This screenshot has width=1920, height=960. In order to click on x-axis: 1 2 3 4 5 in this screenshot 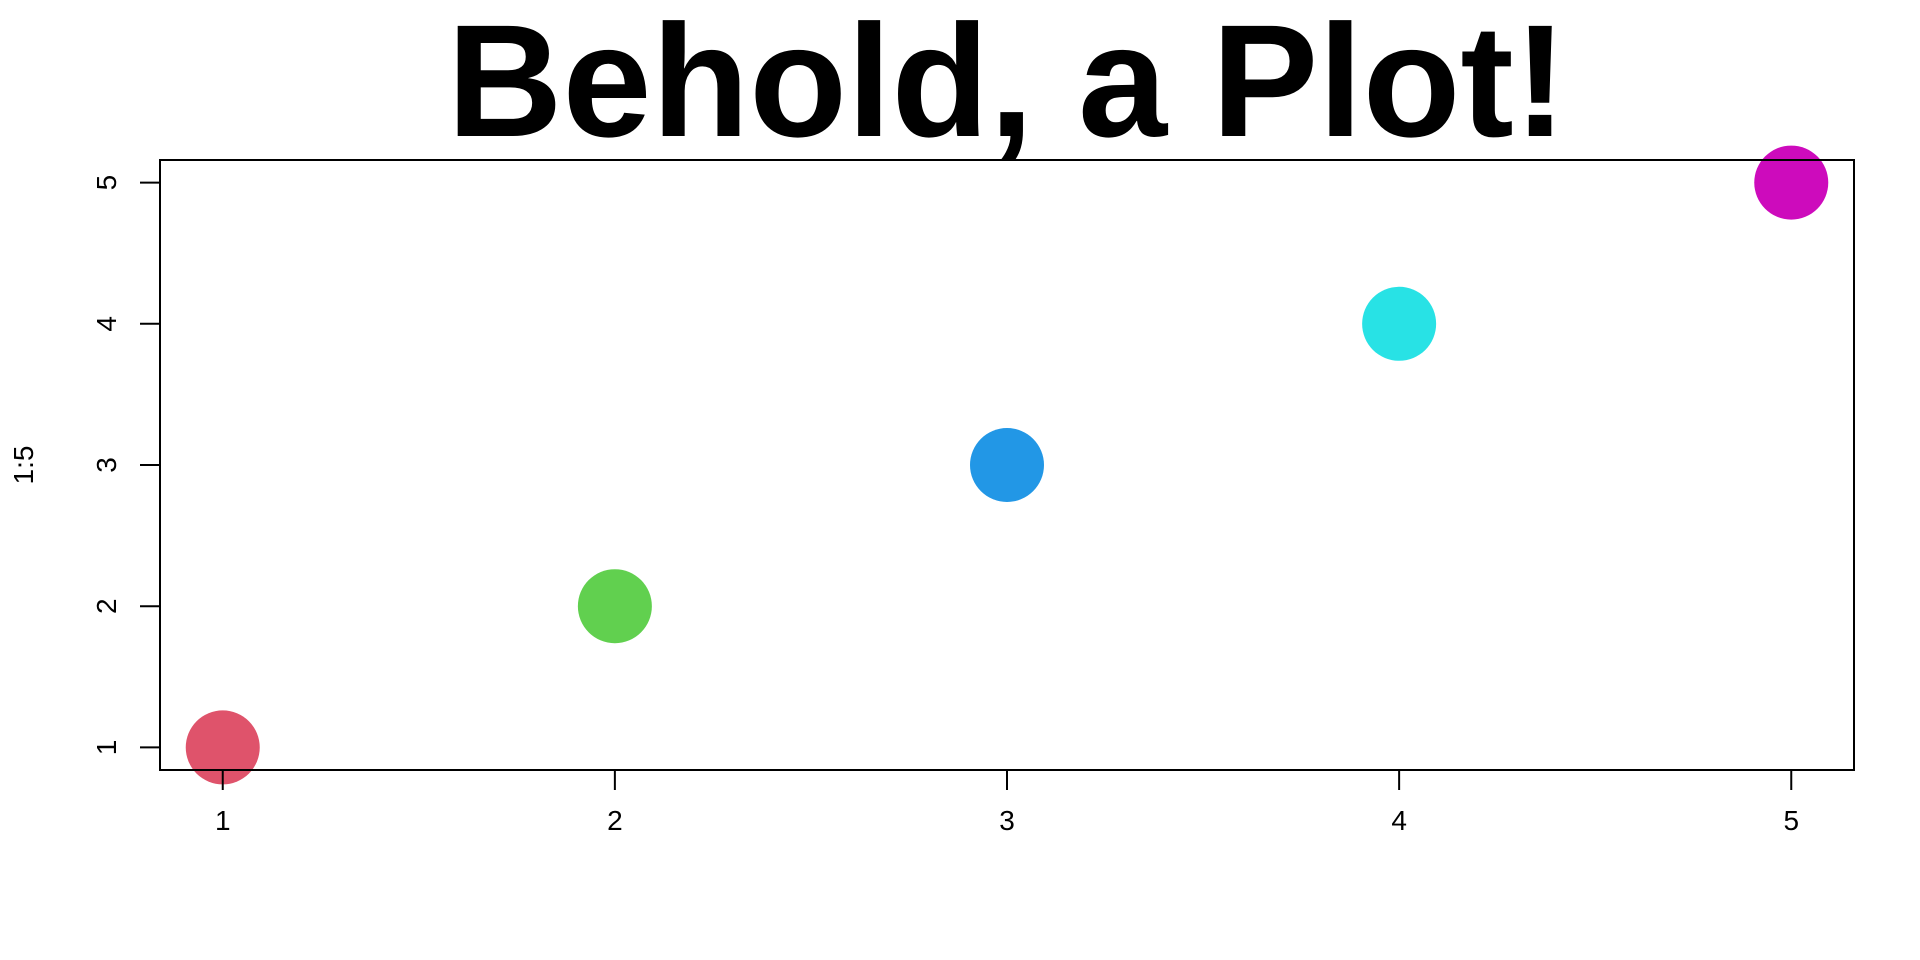, I will do `click(1007, 803)`.